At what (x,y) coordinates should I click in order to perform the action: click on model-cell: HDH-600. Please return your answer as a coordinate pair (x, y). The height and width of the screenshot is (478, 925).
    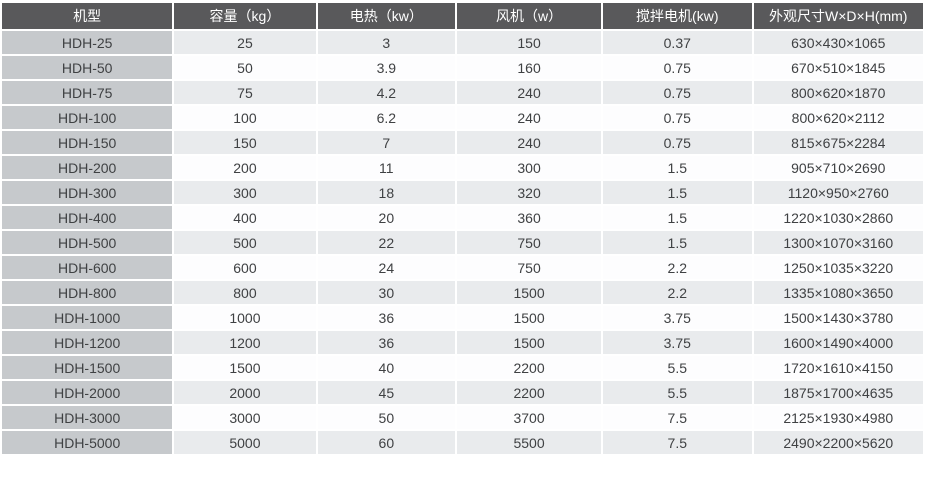
    Looking at the image, I should click on (87, 267).